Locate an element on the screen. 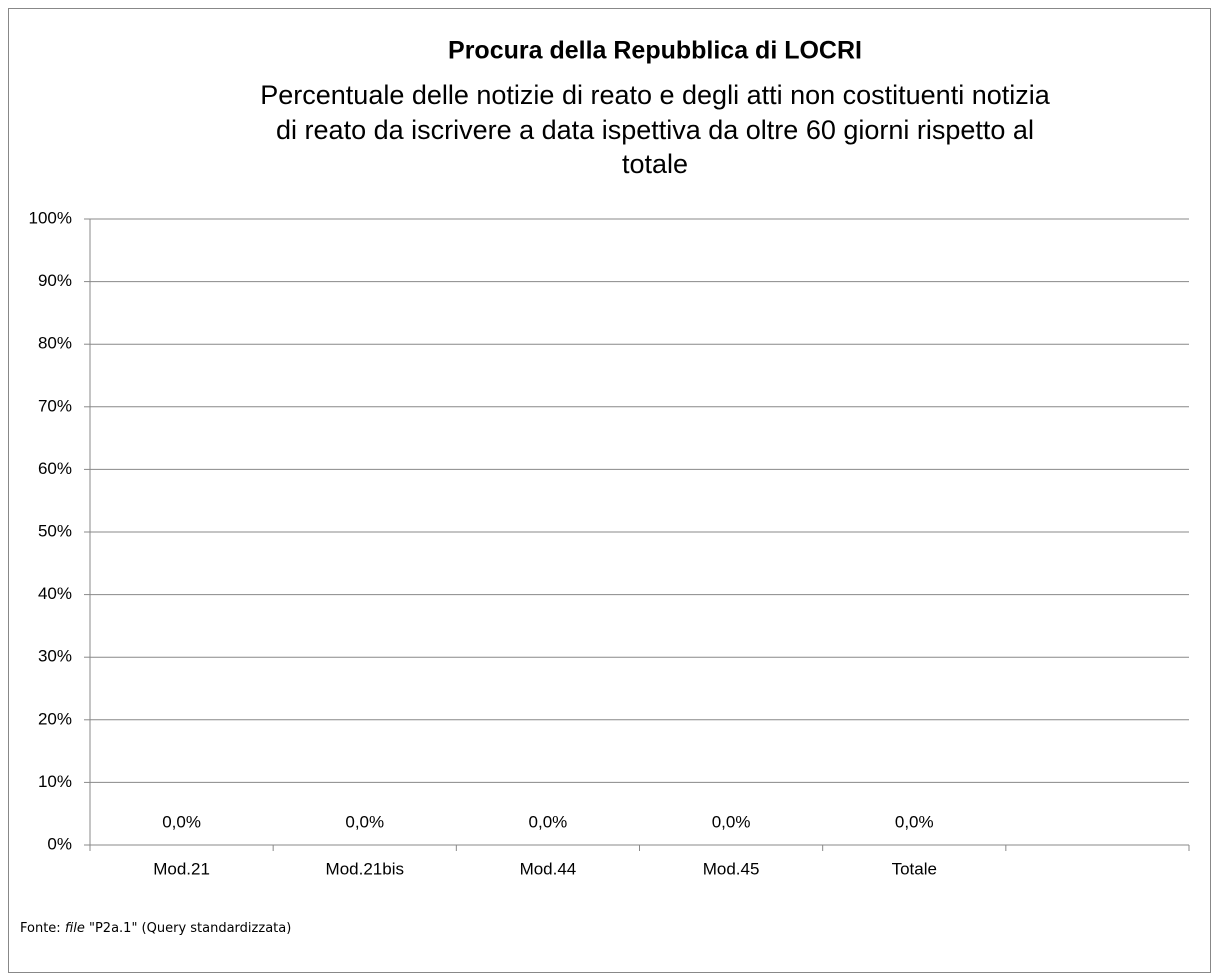  x-tick-label: Mod.21 is located at coordinates (181, 868).